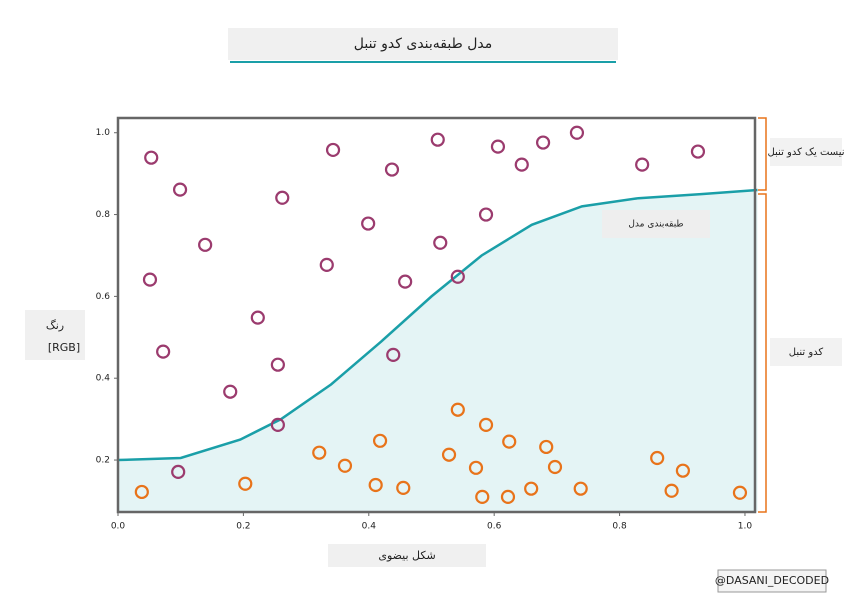 This screenshot has height=600, width=849. What do you see at coordinates (619, 527) in the screenshot?
I see `x-tick-label: 0.8` at bounding box center [619, 527].